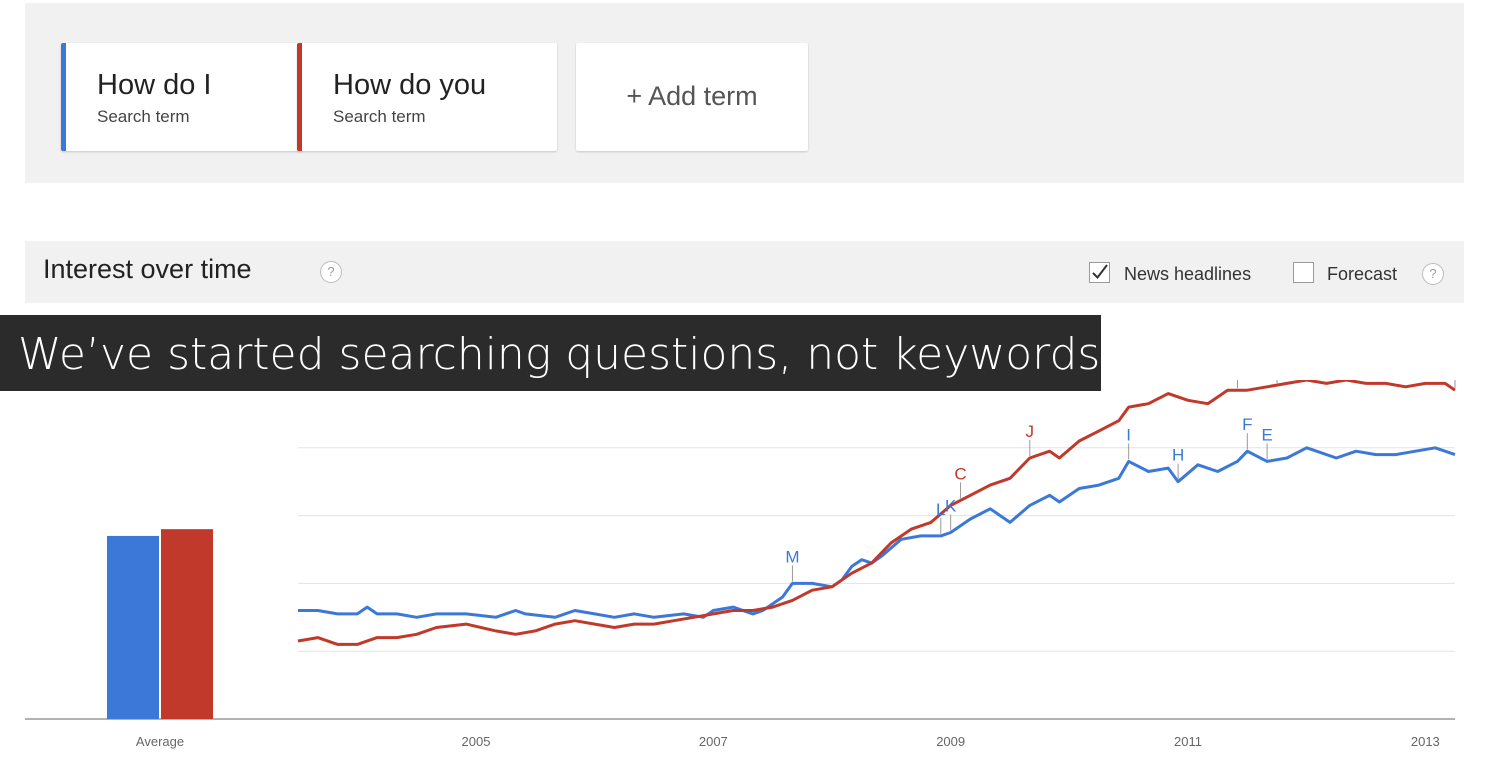  What do you see at coordinates (160, 624) in the screenshot?
I see `average-bars` at bounding box center [160, 624].